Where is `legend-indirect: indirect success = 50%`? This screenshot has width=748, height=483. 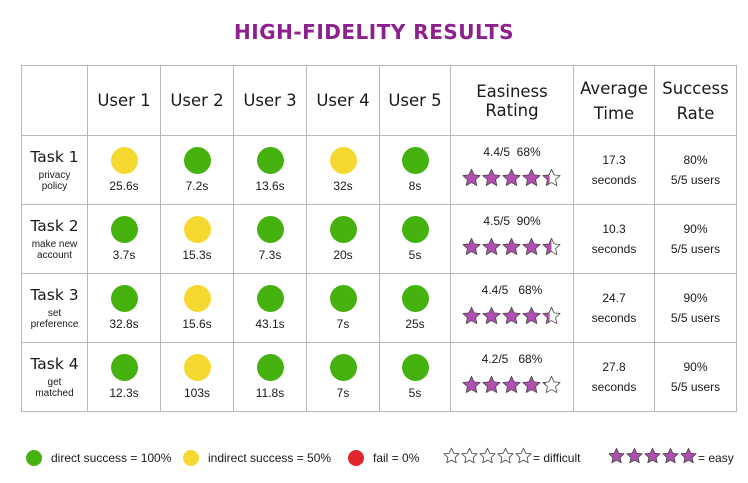 legend-indirect: indirect success = 50% is located at coordinates (257, 458).